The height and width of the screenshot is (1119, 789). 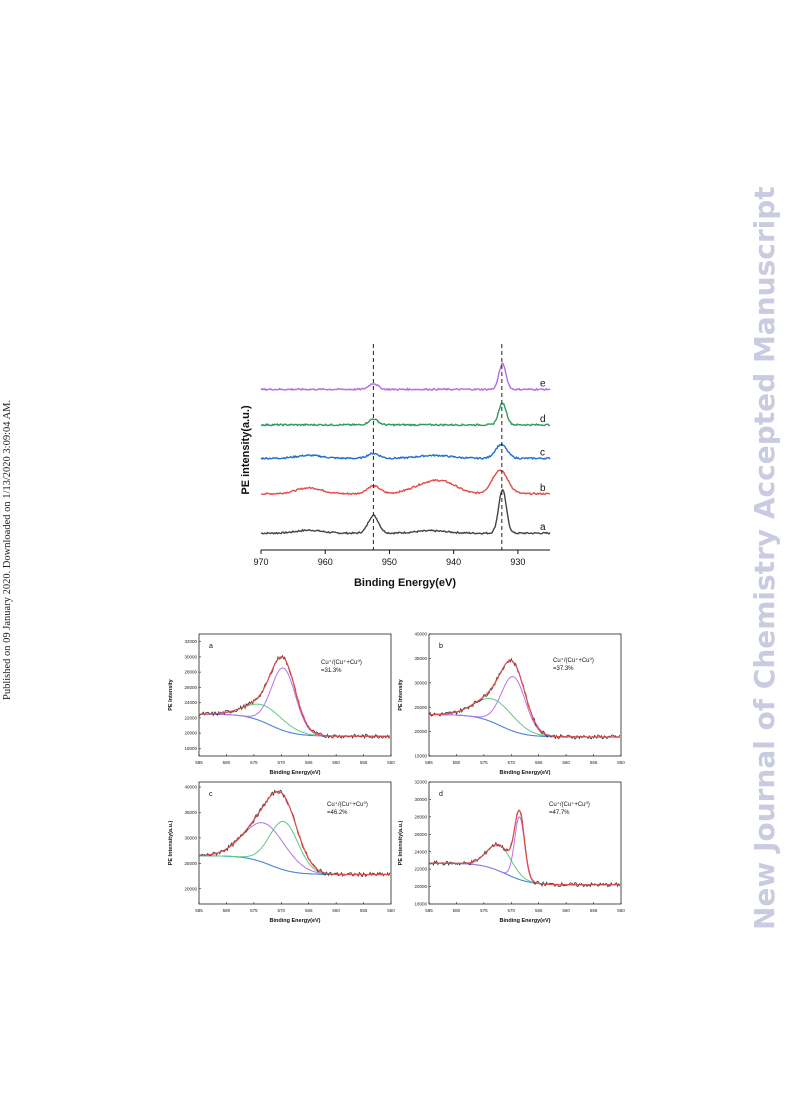 What do you see at coordinates (621, 762) in the screenshot?
I see `panel-b-x-tick-label-550: 550` at bounding box center [621, 762].